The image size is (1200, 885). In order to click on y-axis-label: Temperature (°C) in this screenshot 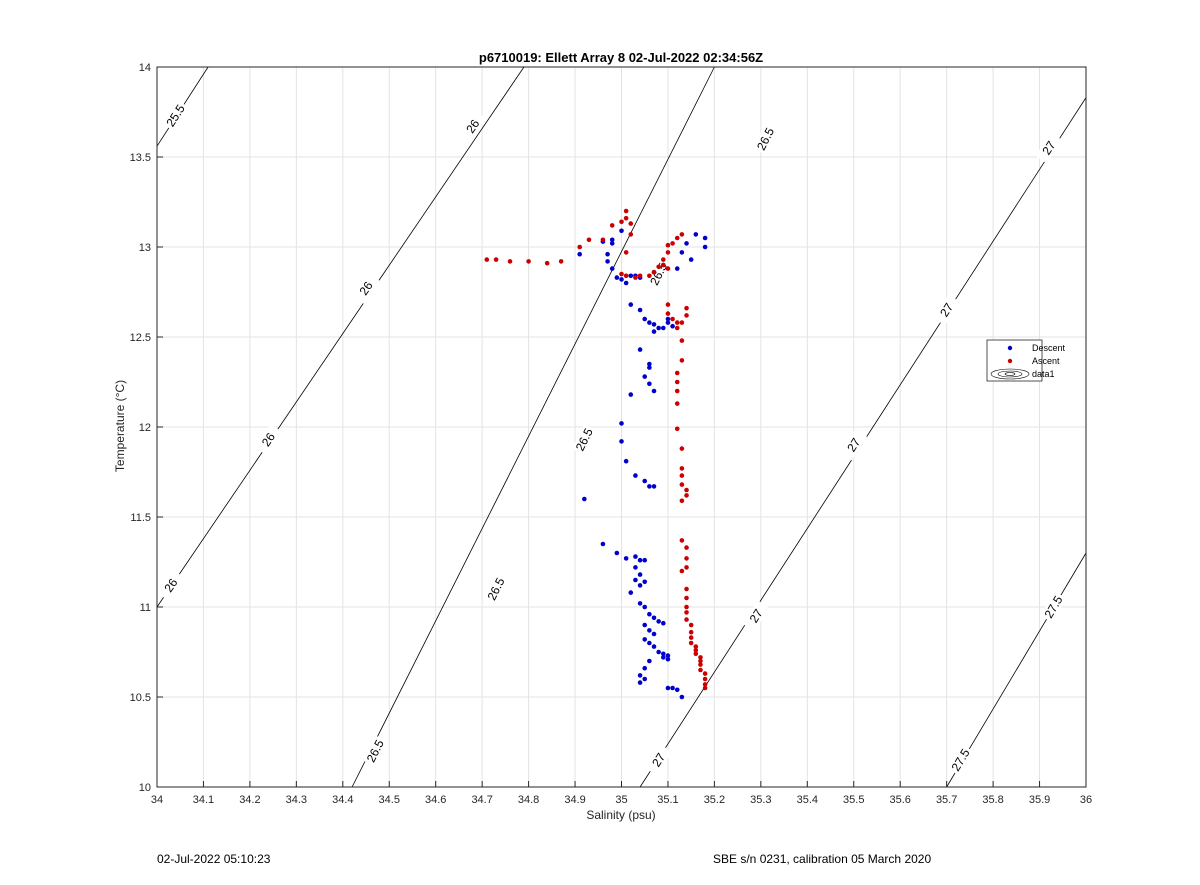, I will do `click(120, 426)`.